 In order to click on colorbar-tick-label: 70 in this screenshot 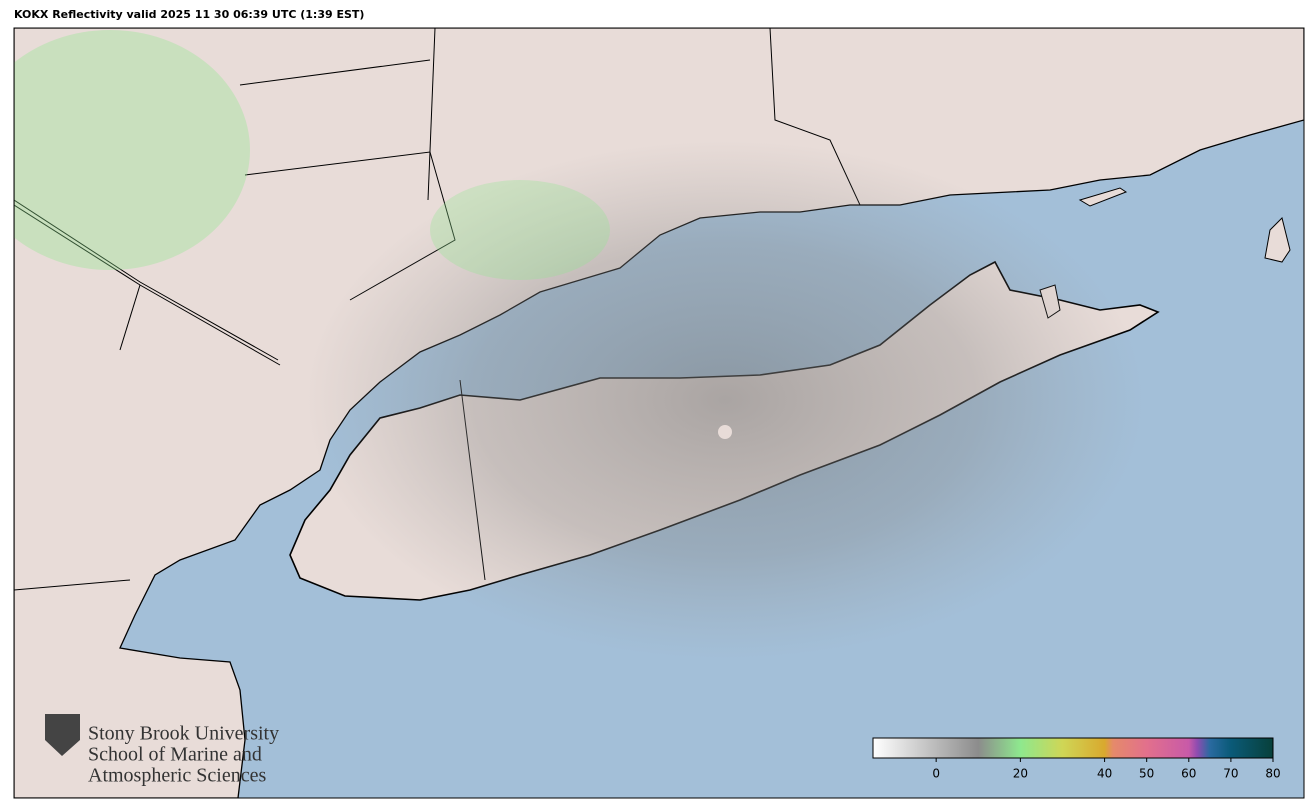, I will do `click(1230, 774)`.